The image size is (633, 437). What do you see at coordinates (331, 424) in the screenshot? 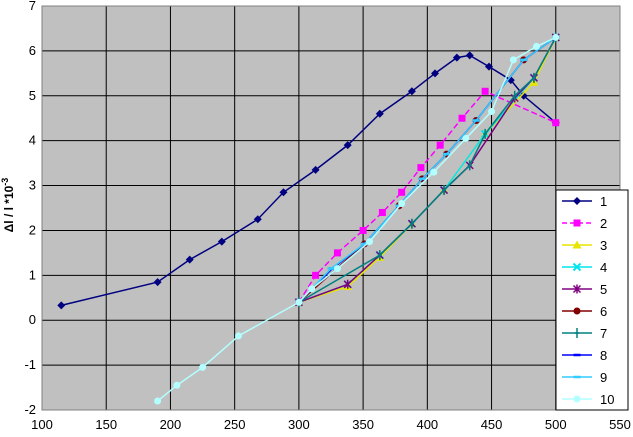
I see `x-tick-labels: 100 150 200 250 300 350 400 450 500 550` at bounding box center [331, 424].